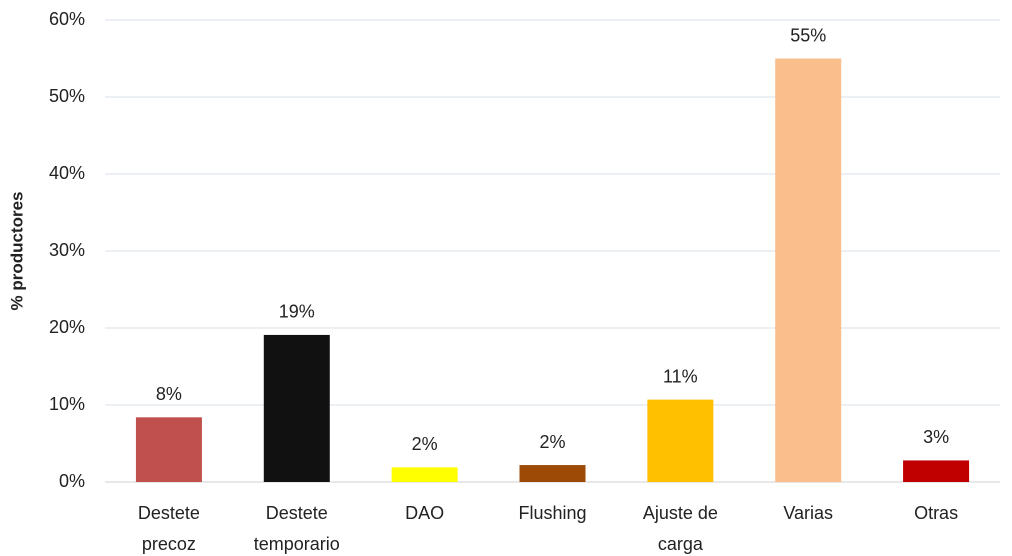 This screenshot has height=556, width=1012. I want to click on y-axis-title: % productores, so click(16, 250).